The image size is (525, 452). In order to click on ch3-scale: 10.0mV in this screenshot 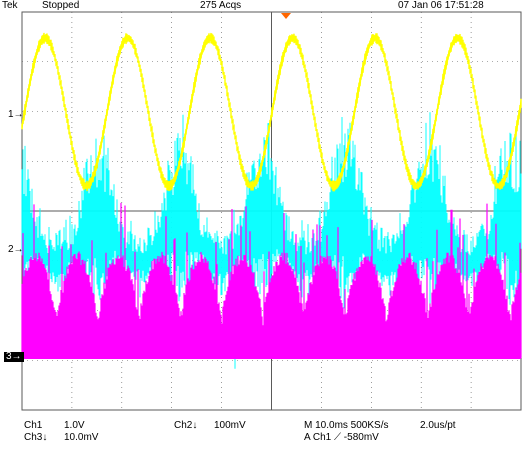, I will do `click(81, 437)`.